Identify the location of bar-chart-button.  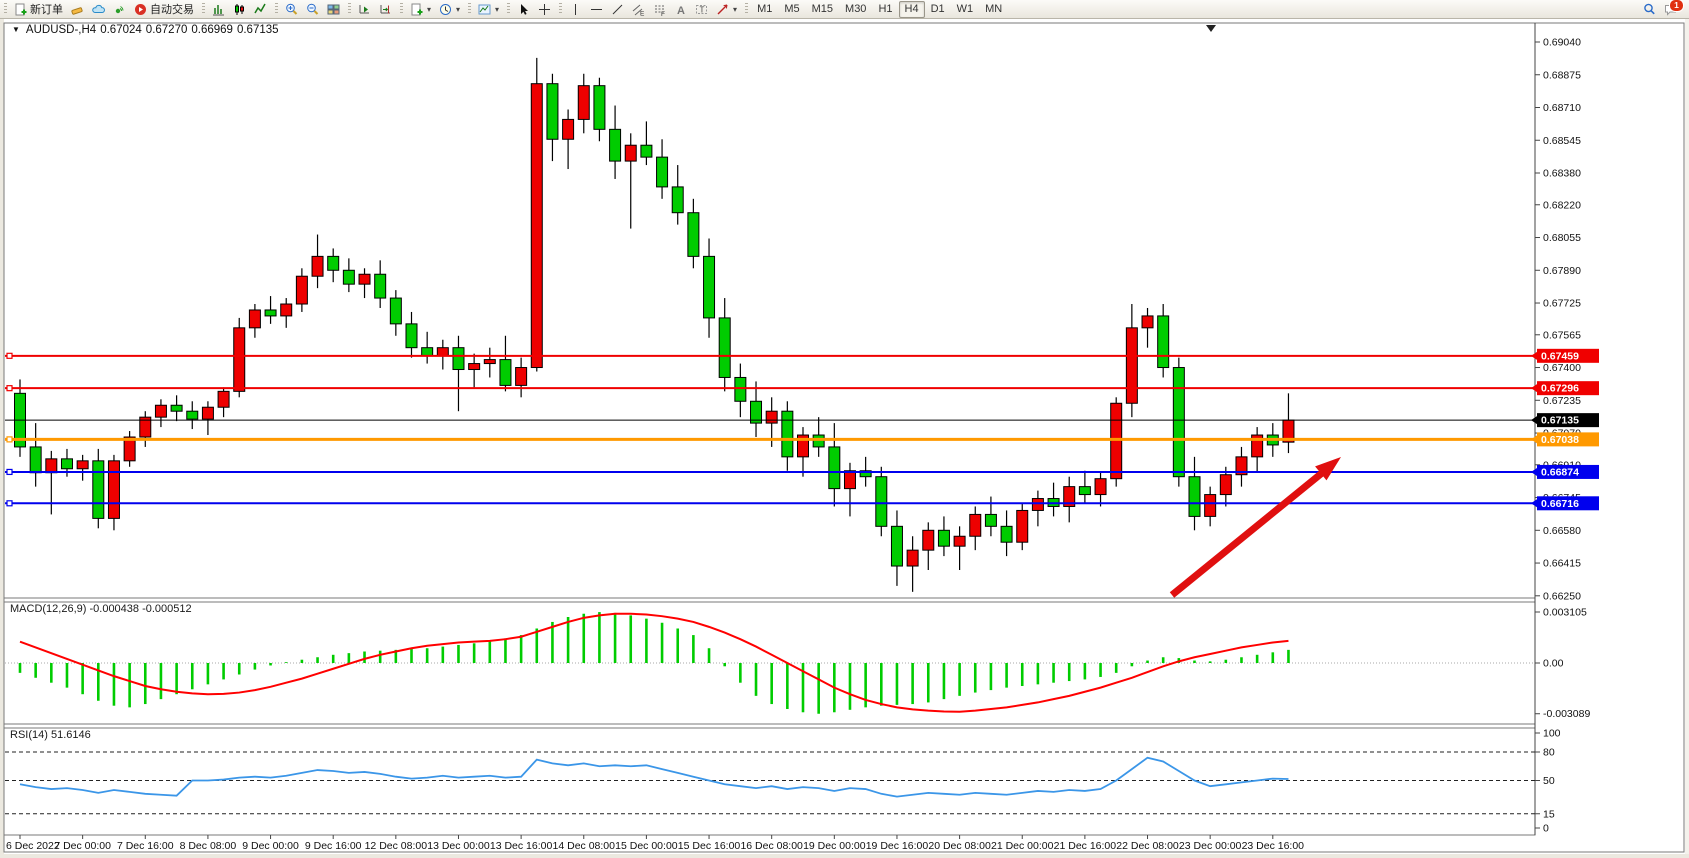
(218, 9).